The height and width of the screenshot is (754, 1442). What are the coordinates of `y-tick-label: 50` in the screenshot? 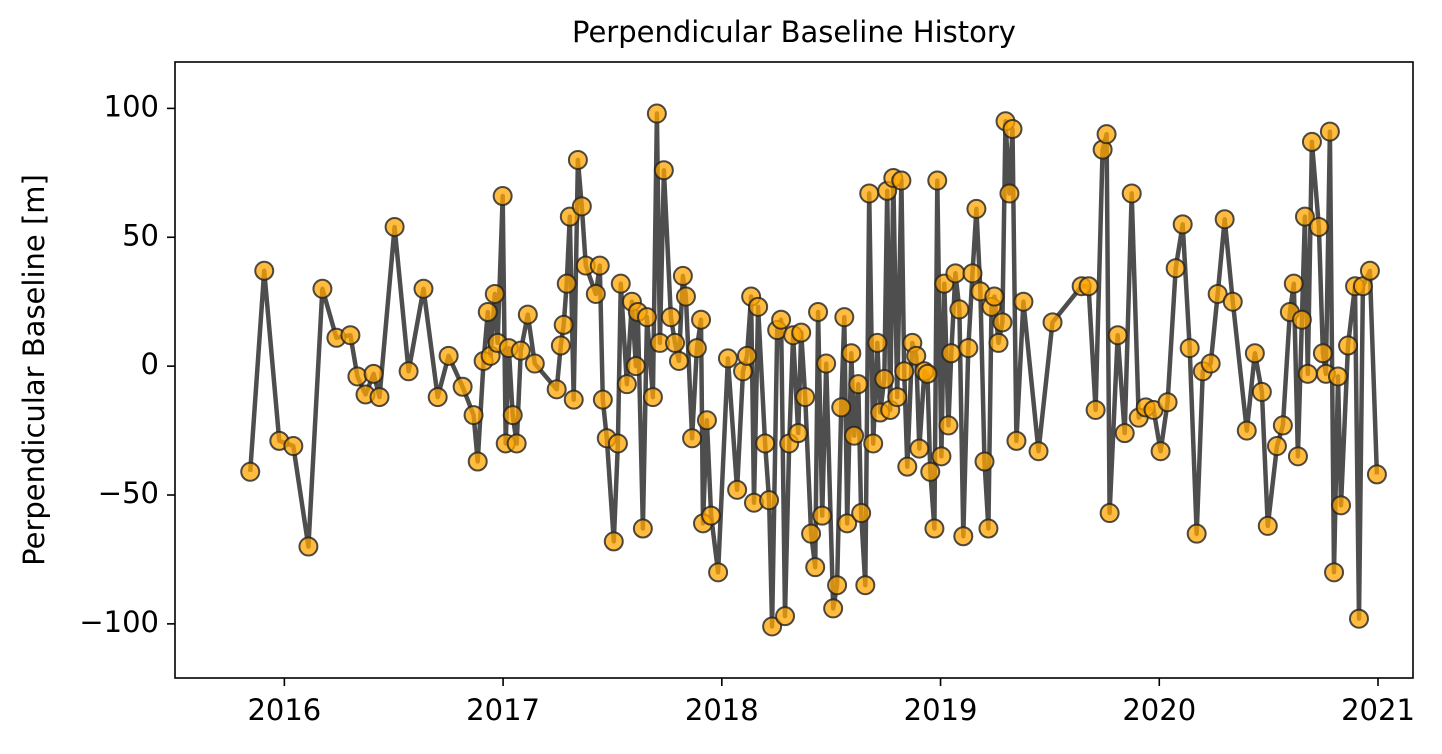 It's located at (140, 235).